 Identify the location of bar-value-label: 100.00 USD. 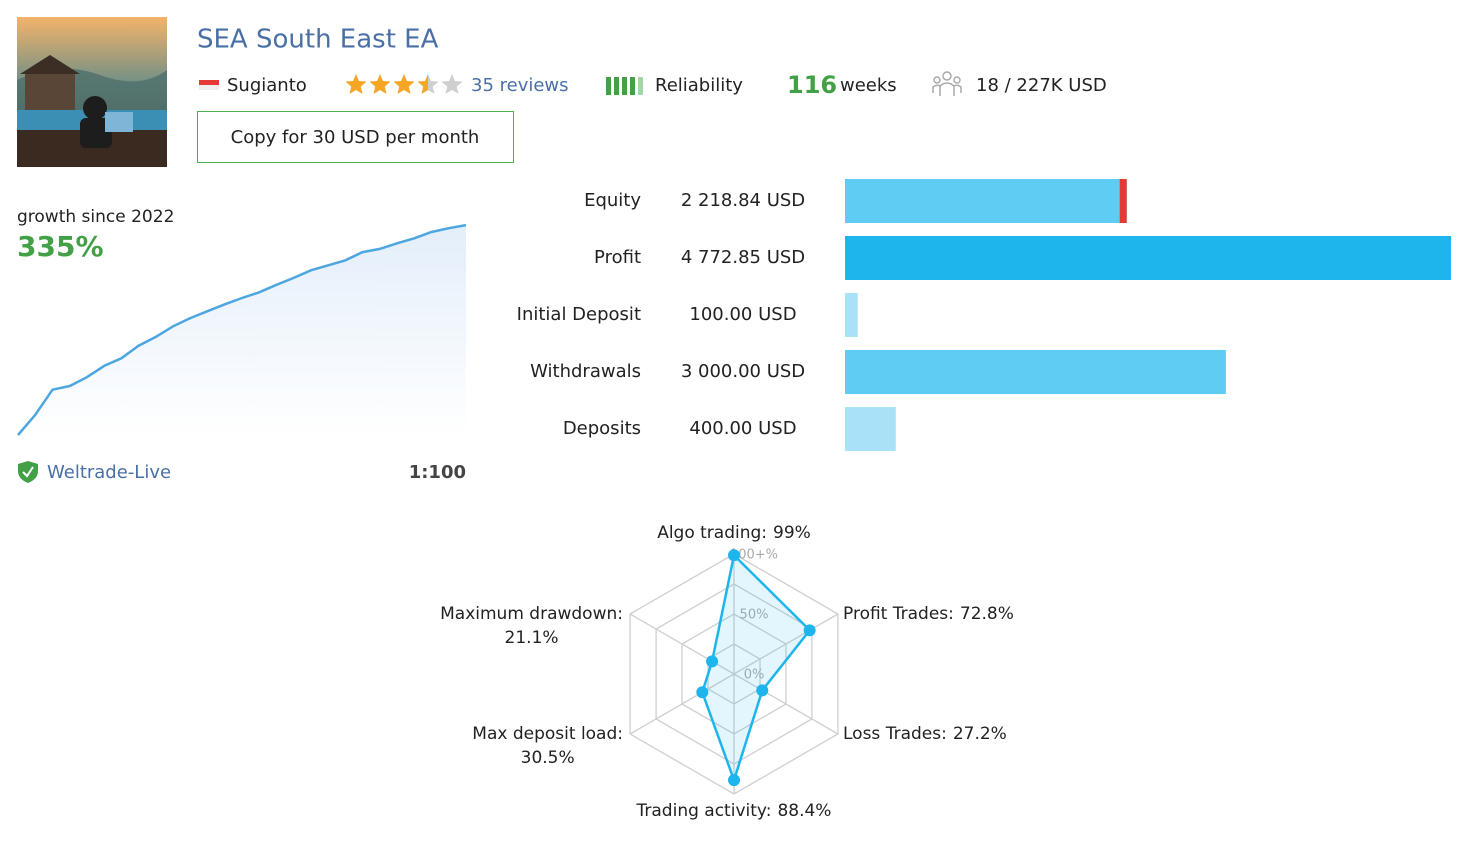
(742, 314).